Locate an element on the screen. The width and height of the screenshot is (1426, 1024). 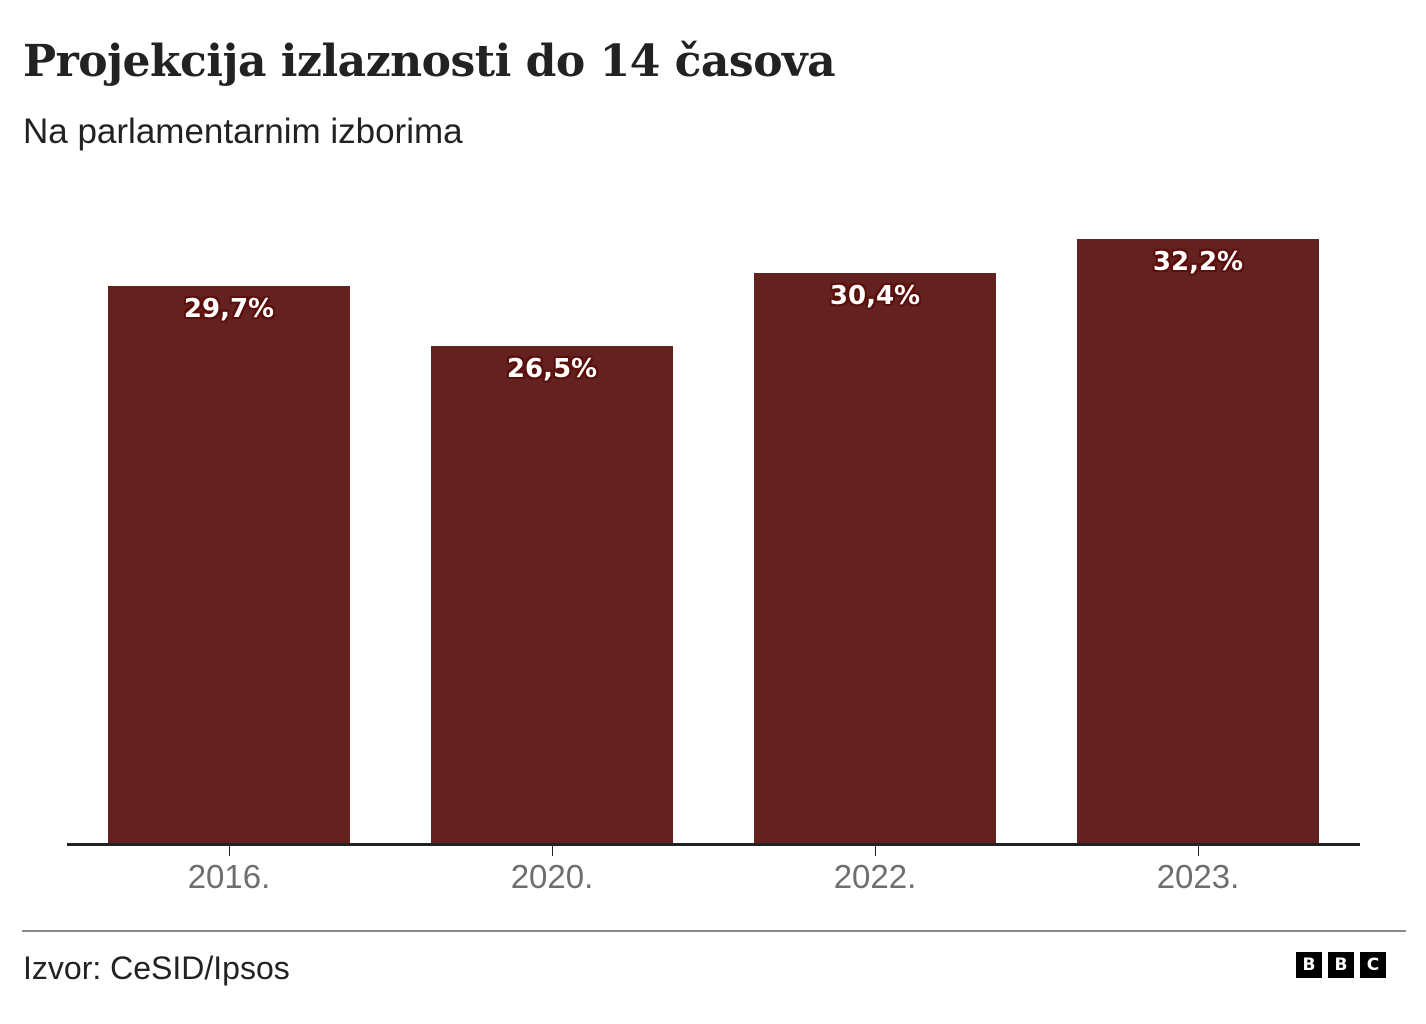
bar-value-label: 32,2% is located at coordinates (1198, 262).